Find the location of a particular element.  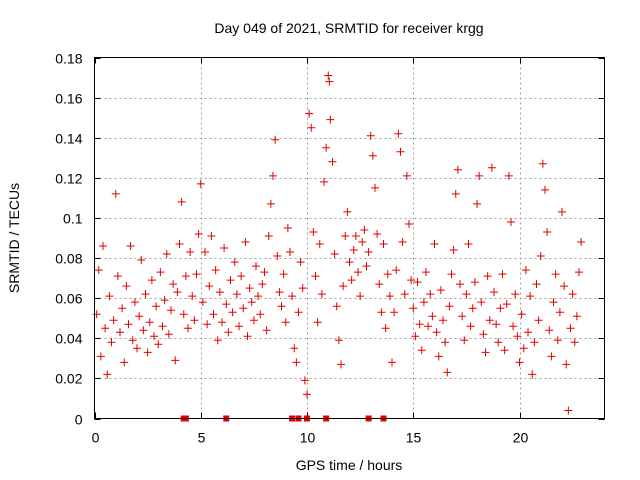

y-tick-label: 0.08 is located at coordinates (68, 259).